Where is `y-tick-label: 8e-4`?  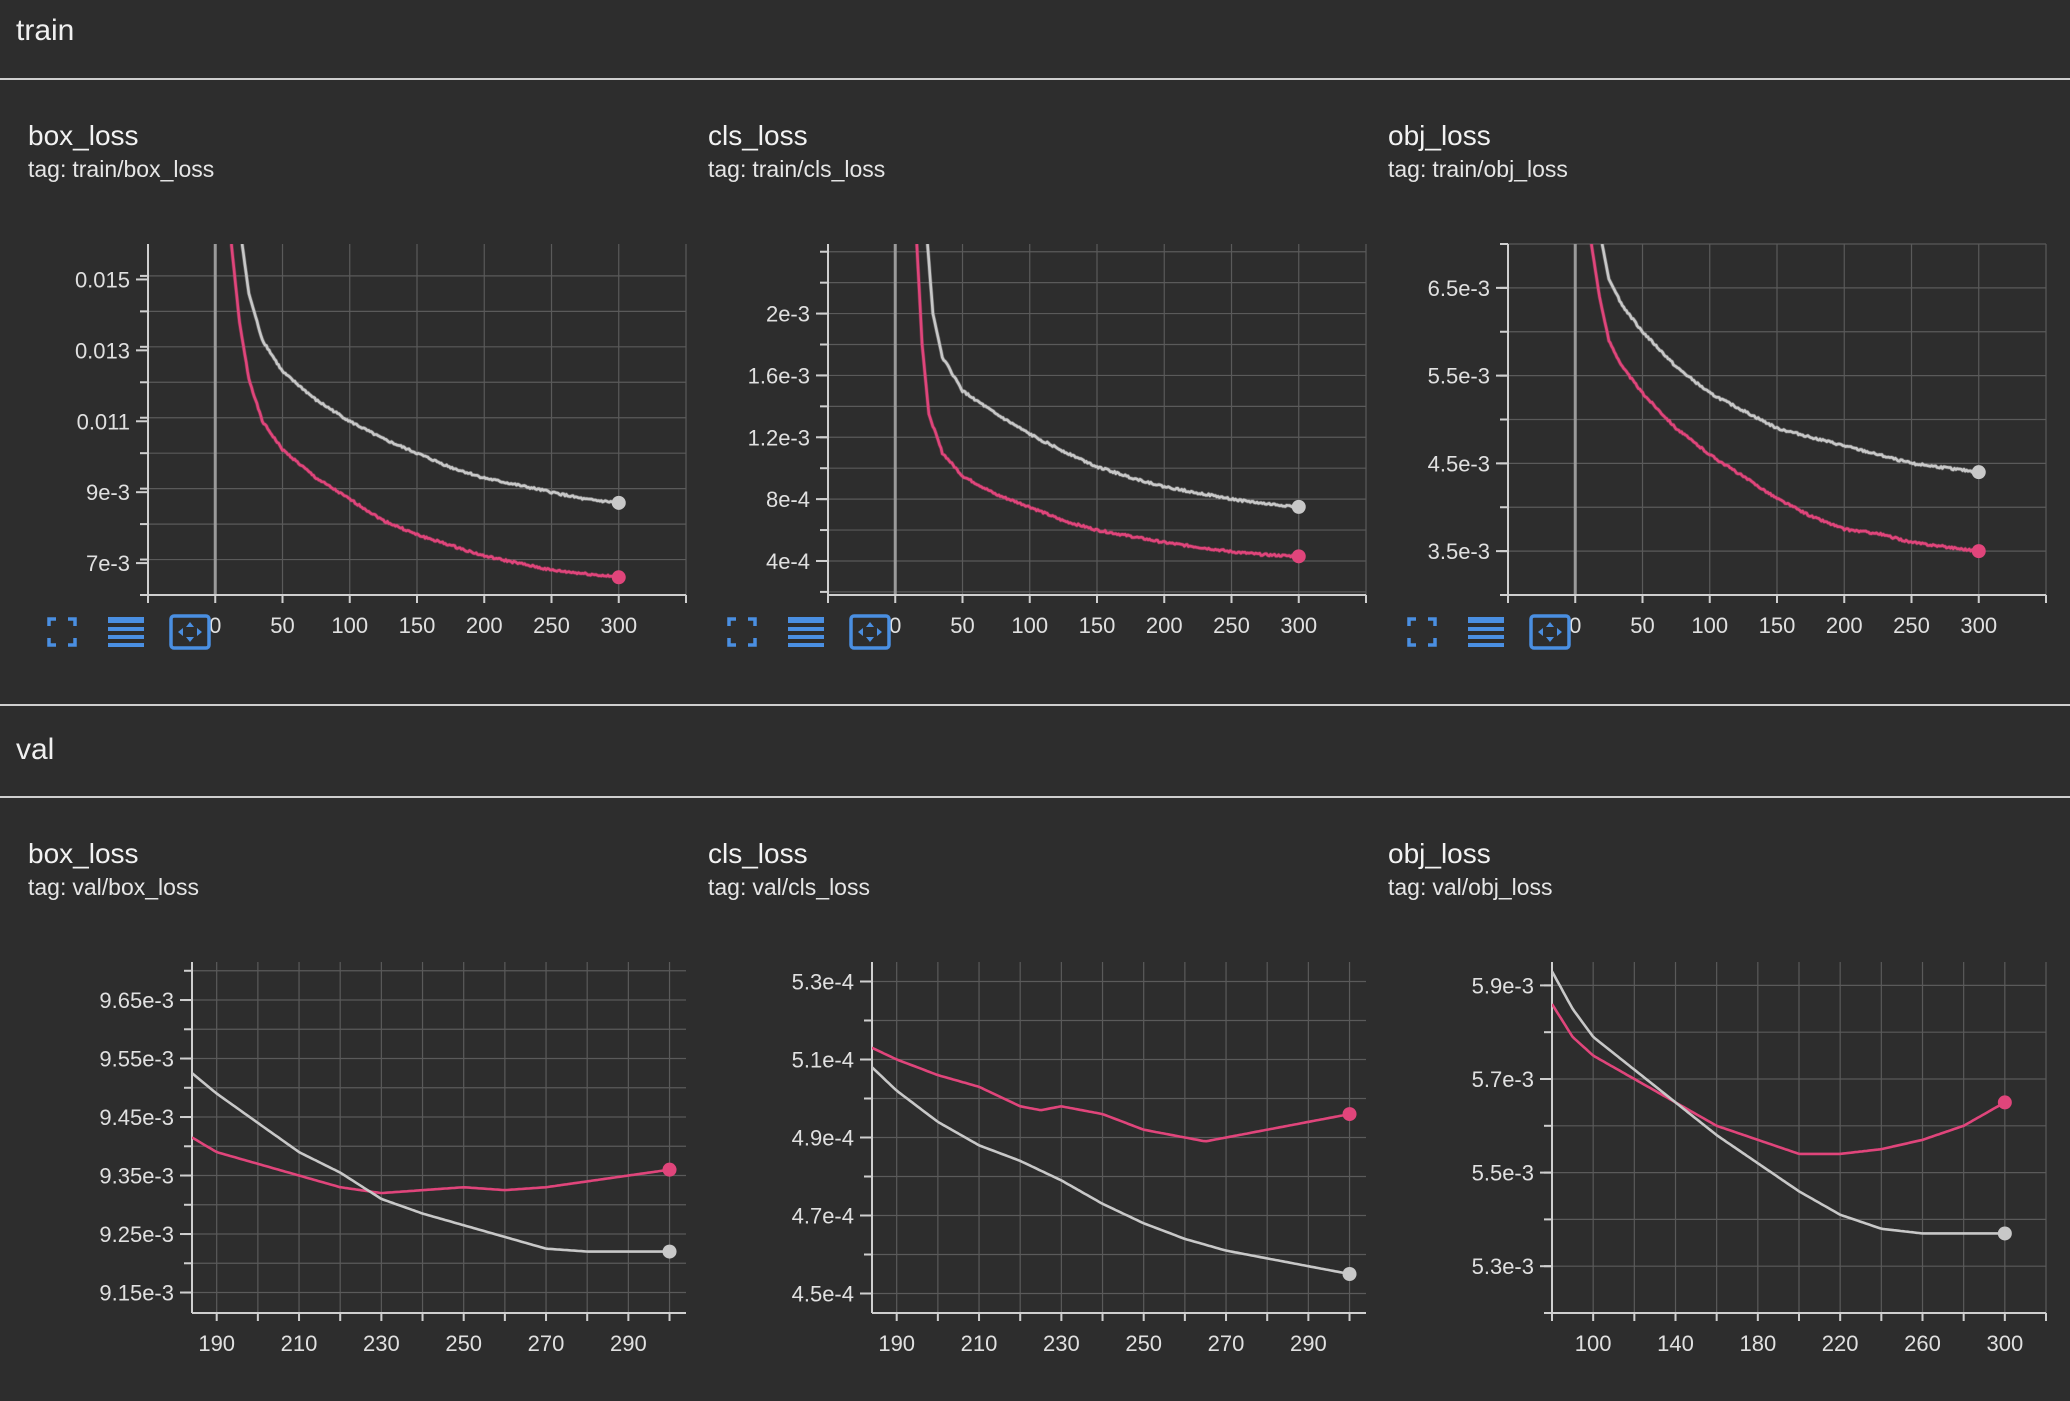
y-tick-label: 8e-4 is located at coordinates (788, 499).